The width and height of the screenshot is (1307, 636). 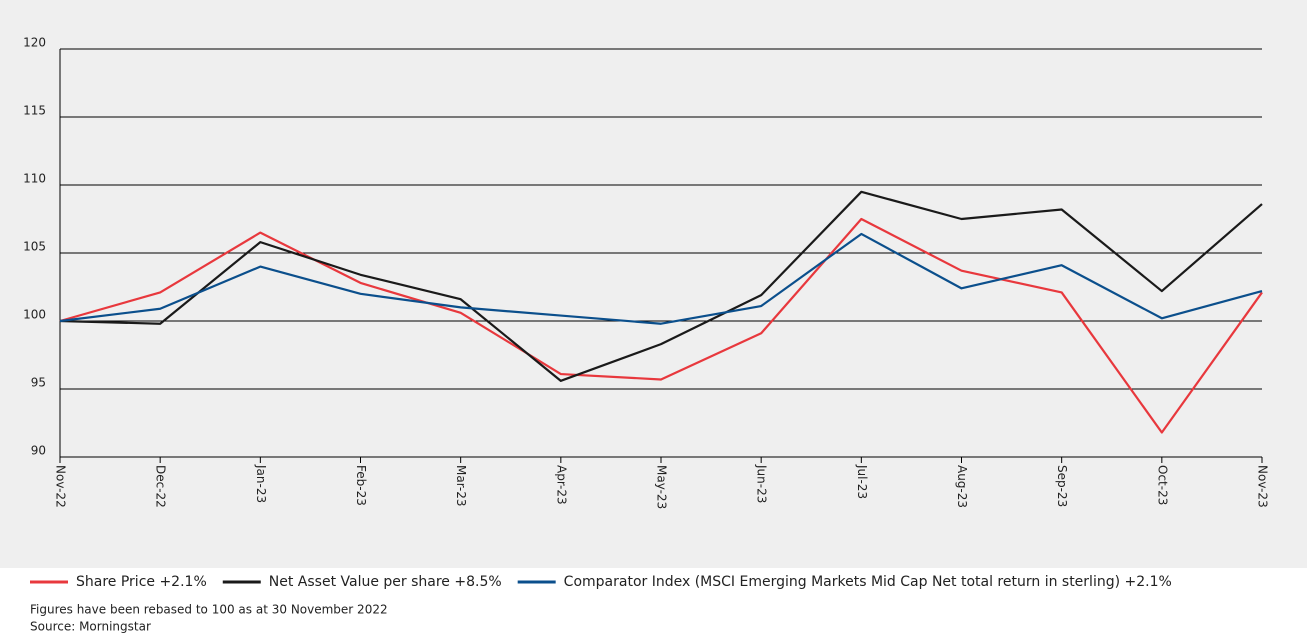 What do you see at coordinates (34, 43) in the screenshot?
I see `y-tick-label: 120` at bounding box center [34, 43].